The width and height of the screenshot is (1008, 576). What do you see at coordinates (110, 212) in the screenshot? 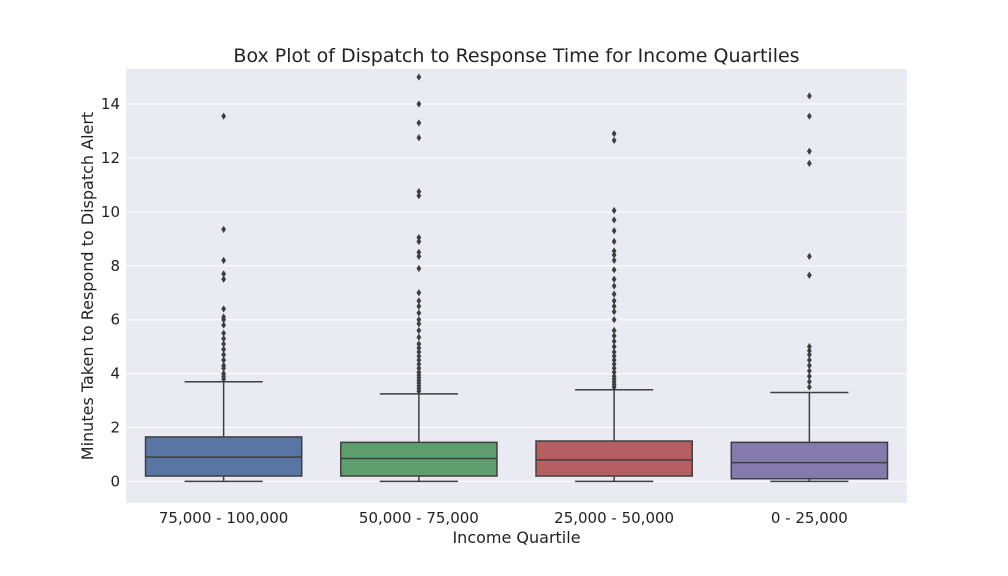
I see `y-tick-label: 10` at bounding box center [110, 212].